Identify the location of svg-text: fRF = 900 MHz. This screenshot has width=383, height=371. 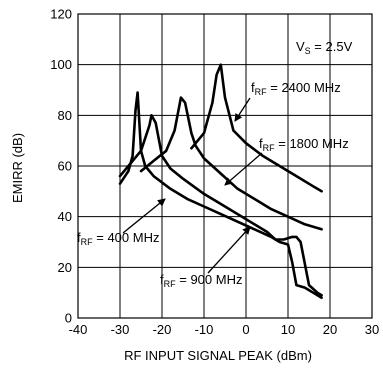
(201, 280).